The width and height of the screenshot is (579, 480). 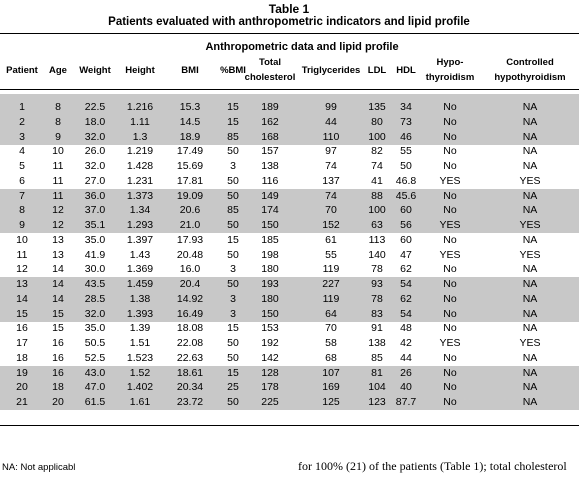 What do you see at coordinates (270, 239) in the screenshot?
I see `cell: 185` at bounding box center [270, 239].